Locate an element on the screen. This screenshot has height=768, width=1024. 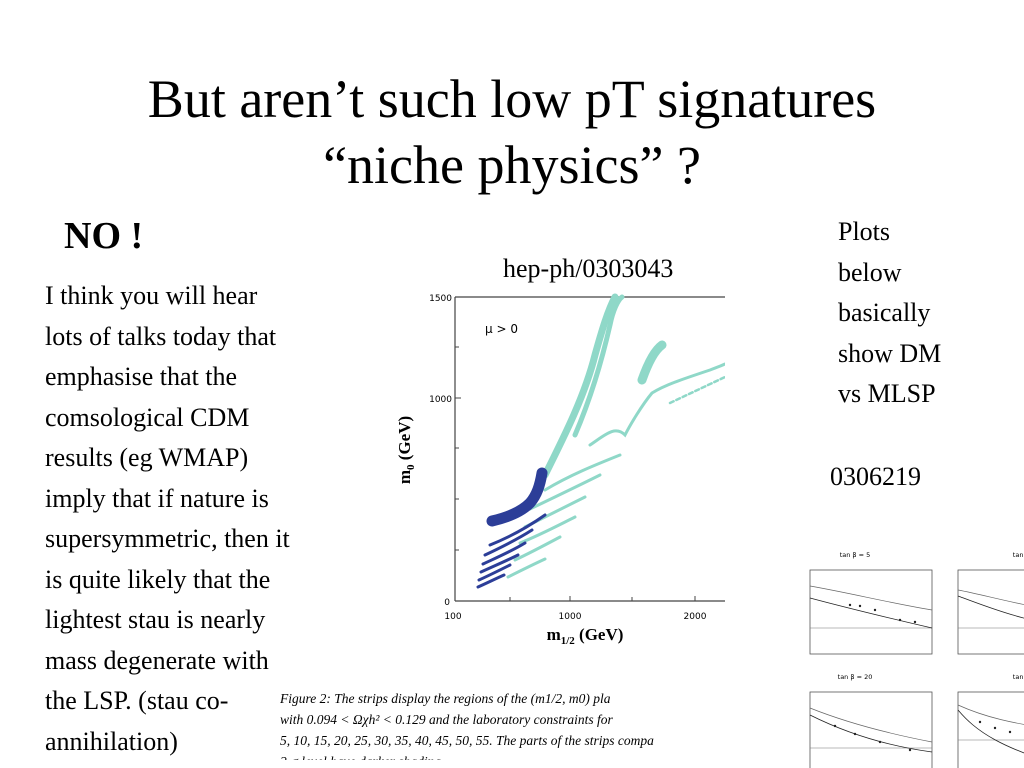
y-tick-1000: 1000 is located at coordinates (440, 400).